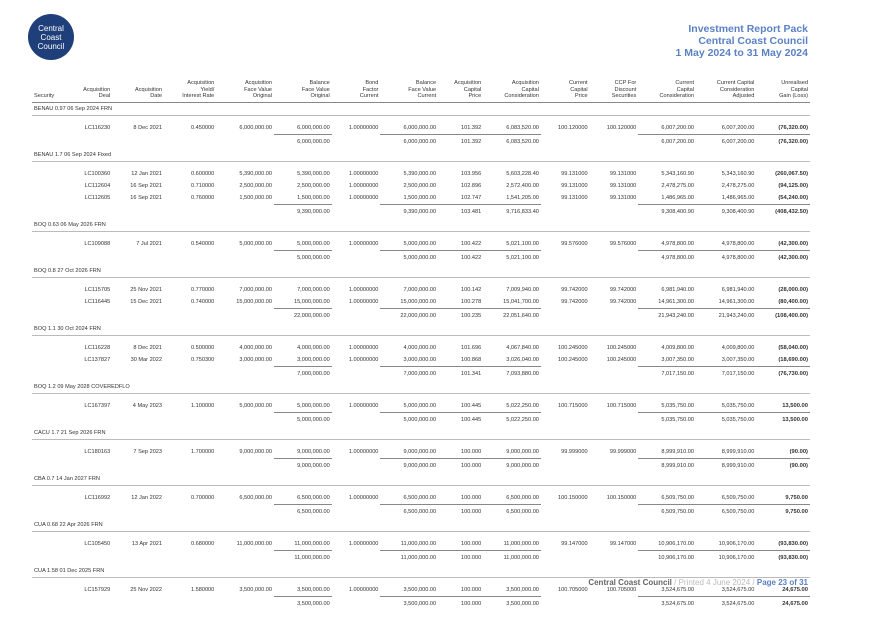 The height and width of the screenshot is (618, 874). What do you see at coordinates (522, 359) in the screenshot?
I see `holding-cell: 3,026,040.00` at bounding box center [522, 359].